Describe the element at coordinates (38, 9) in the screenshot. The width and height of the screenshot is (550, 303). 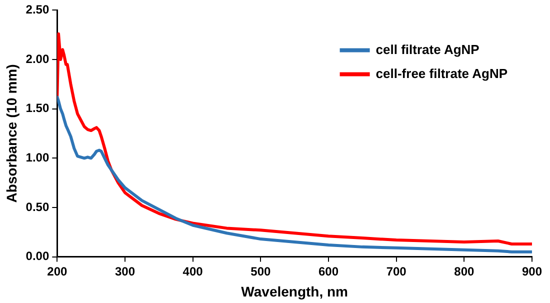
I see `y-tick-label: 2.50` at that location.